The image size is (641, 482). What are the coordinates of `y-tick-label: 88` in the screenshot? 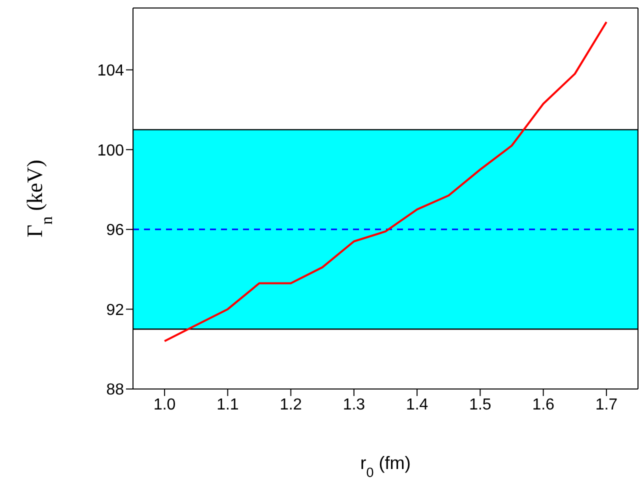 It's located at (115, 390).